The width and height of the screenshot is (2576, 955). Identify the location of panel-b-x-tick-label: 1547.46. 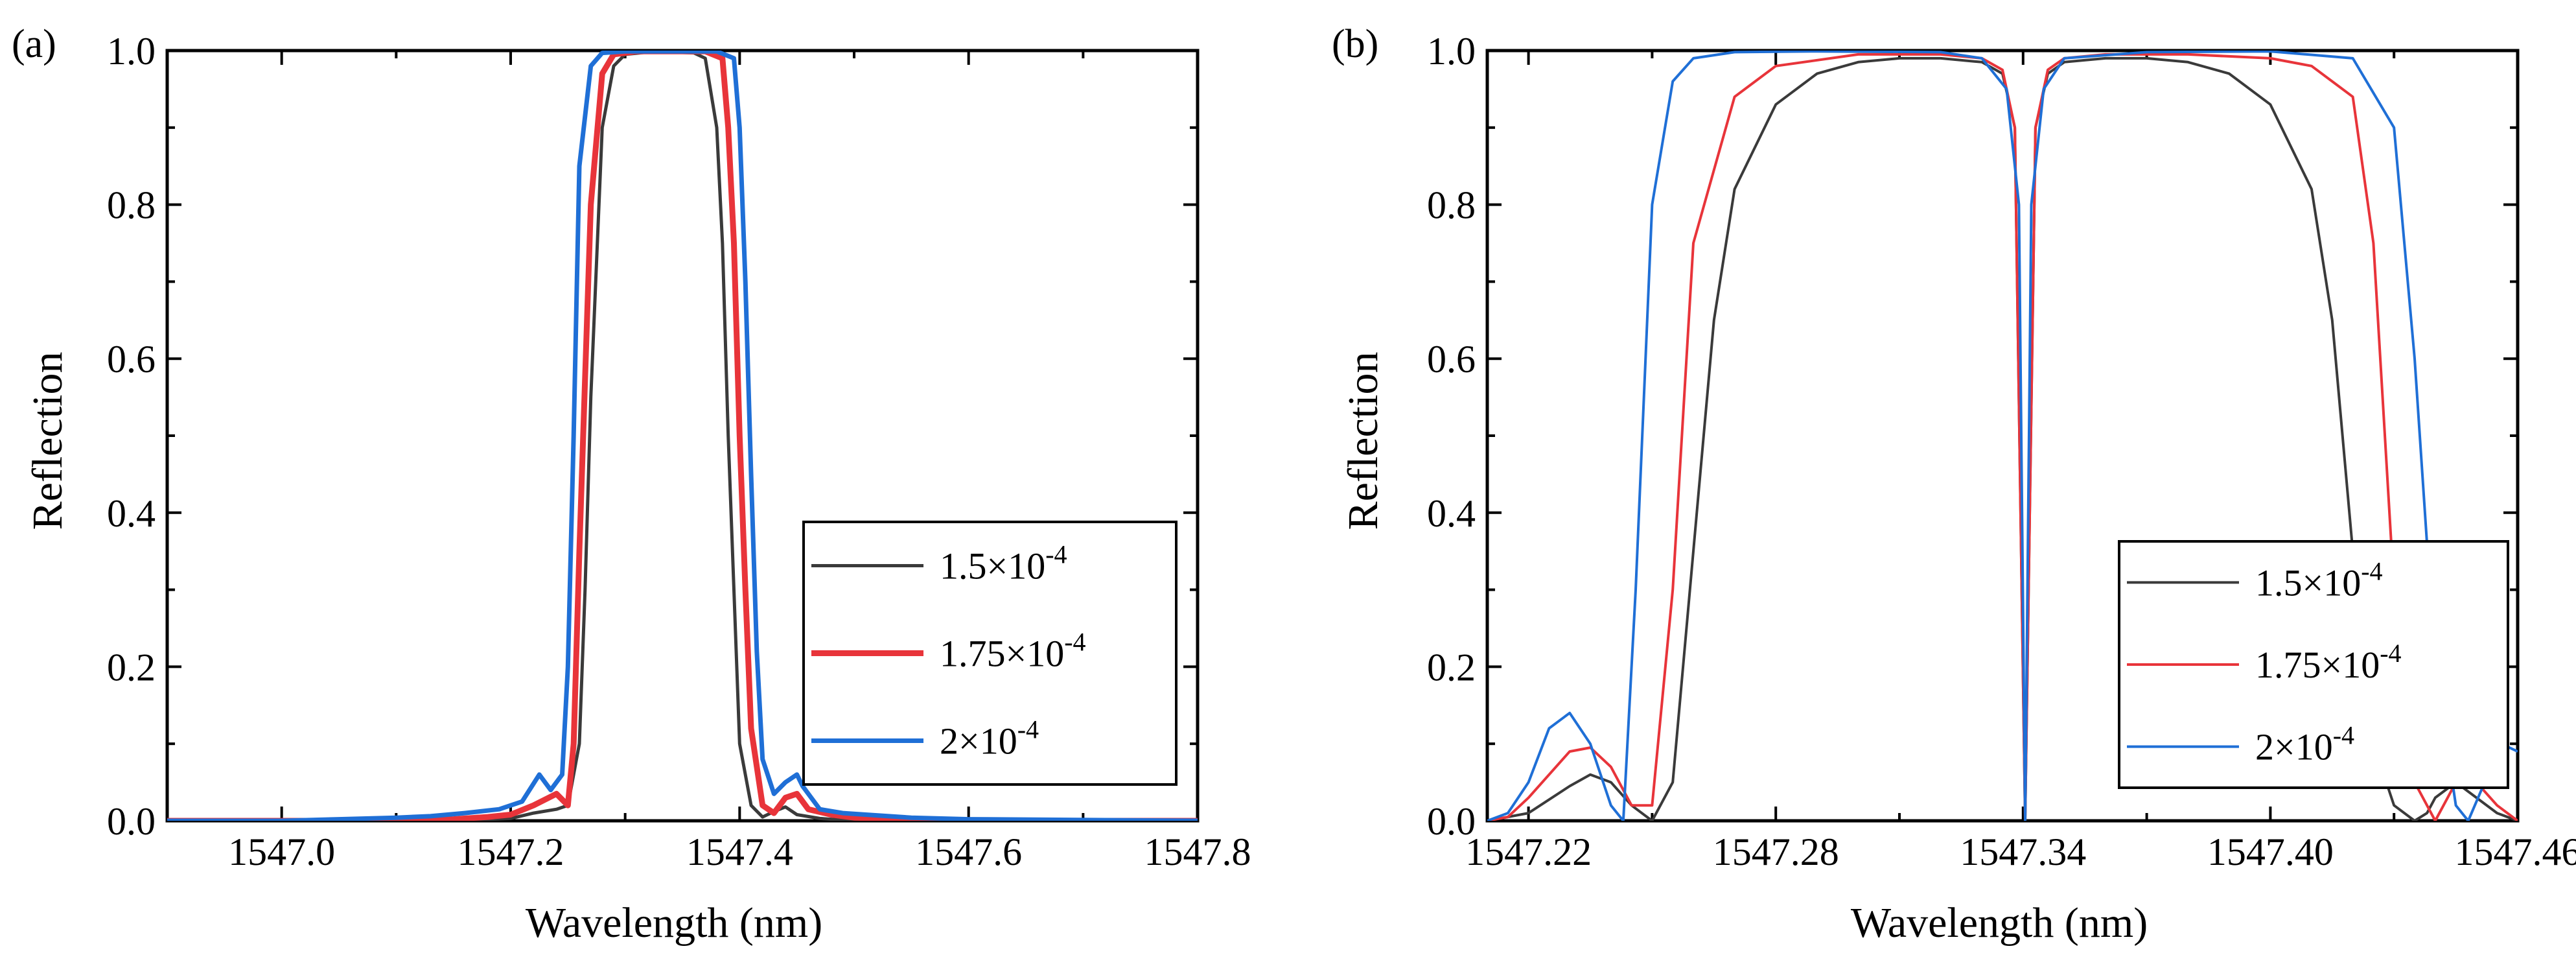
(2516, 852).